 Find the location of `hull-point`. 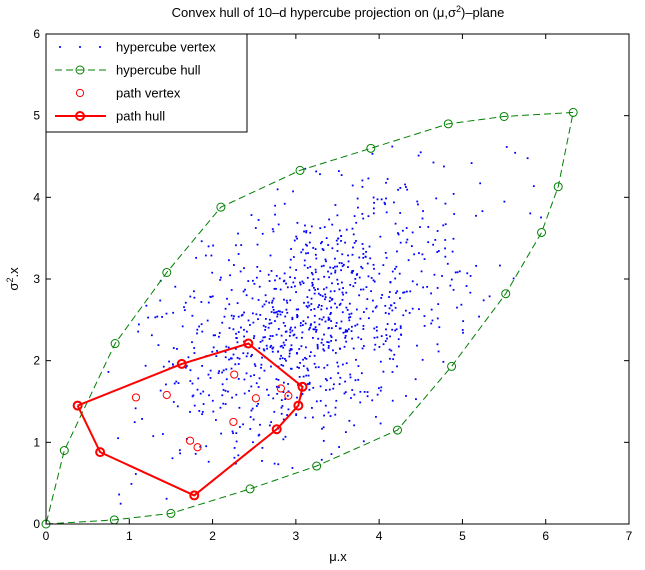

hull-point is located at coordinates (64, 450).